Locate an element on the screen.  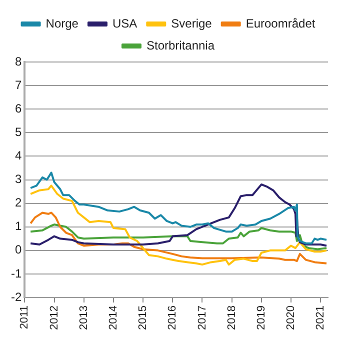
y-tick-label: -2 is located at coordinates (16, 297).